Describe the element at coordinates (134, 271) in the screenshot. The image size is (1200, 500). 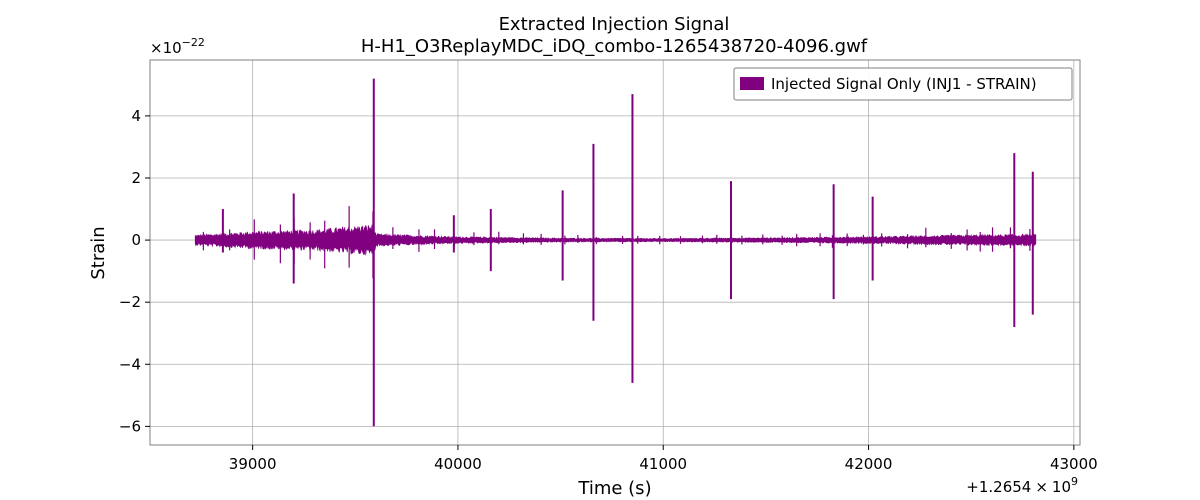
I see `y-axis-ticks: 4 2 0 −2 −4 −6` at that location.